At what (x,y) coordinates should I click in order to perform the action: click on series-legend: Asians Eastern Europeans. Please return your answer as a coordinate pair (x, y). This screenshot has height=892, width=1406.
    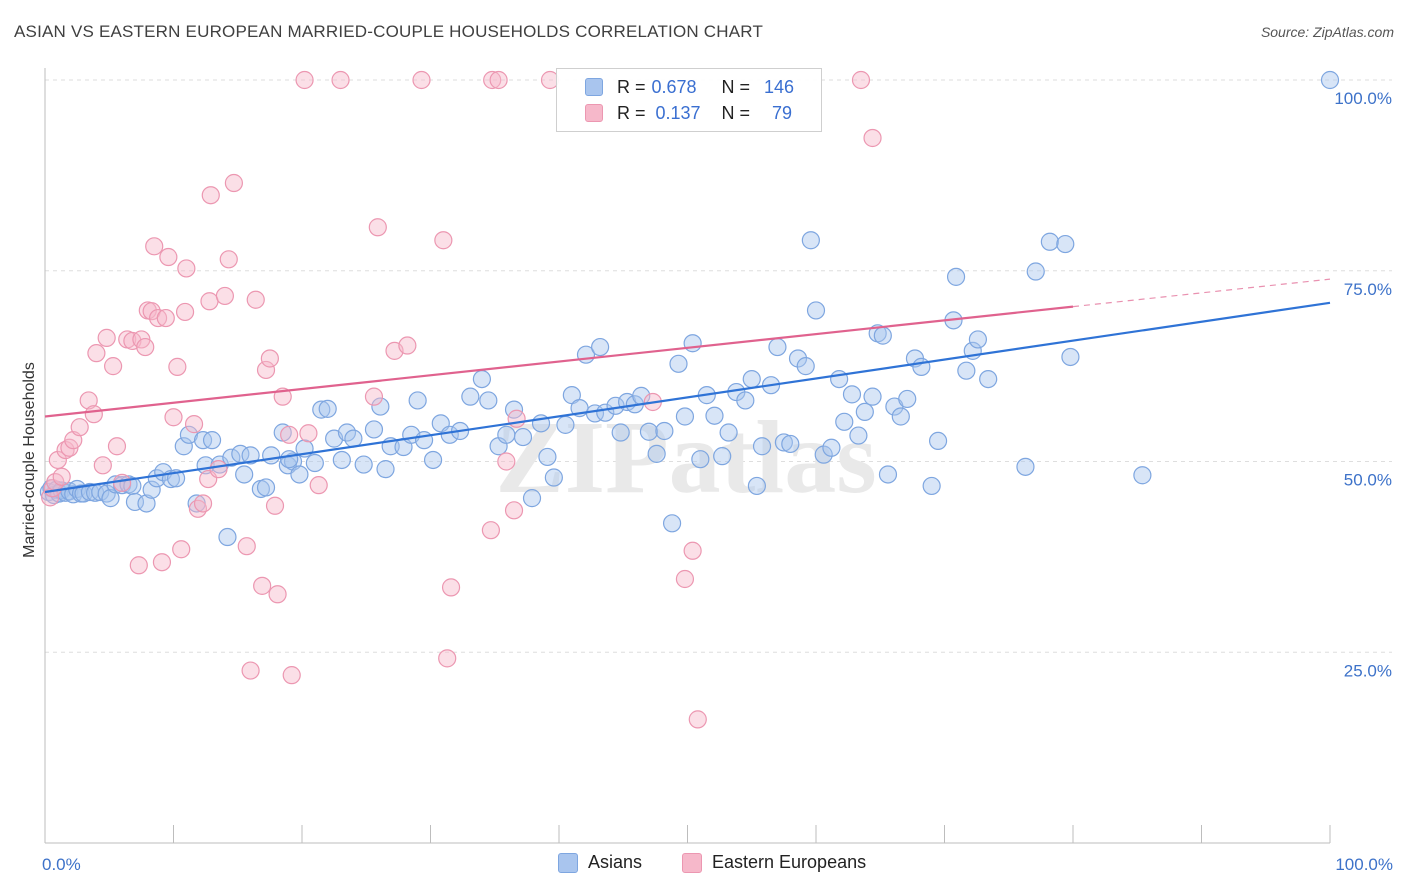
    Looking at the image, I should click on (703, 864).